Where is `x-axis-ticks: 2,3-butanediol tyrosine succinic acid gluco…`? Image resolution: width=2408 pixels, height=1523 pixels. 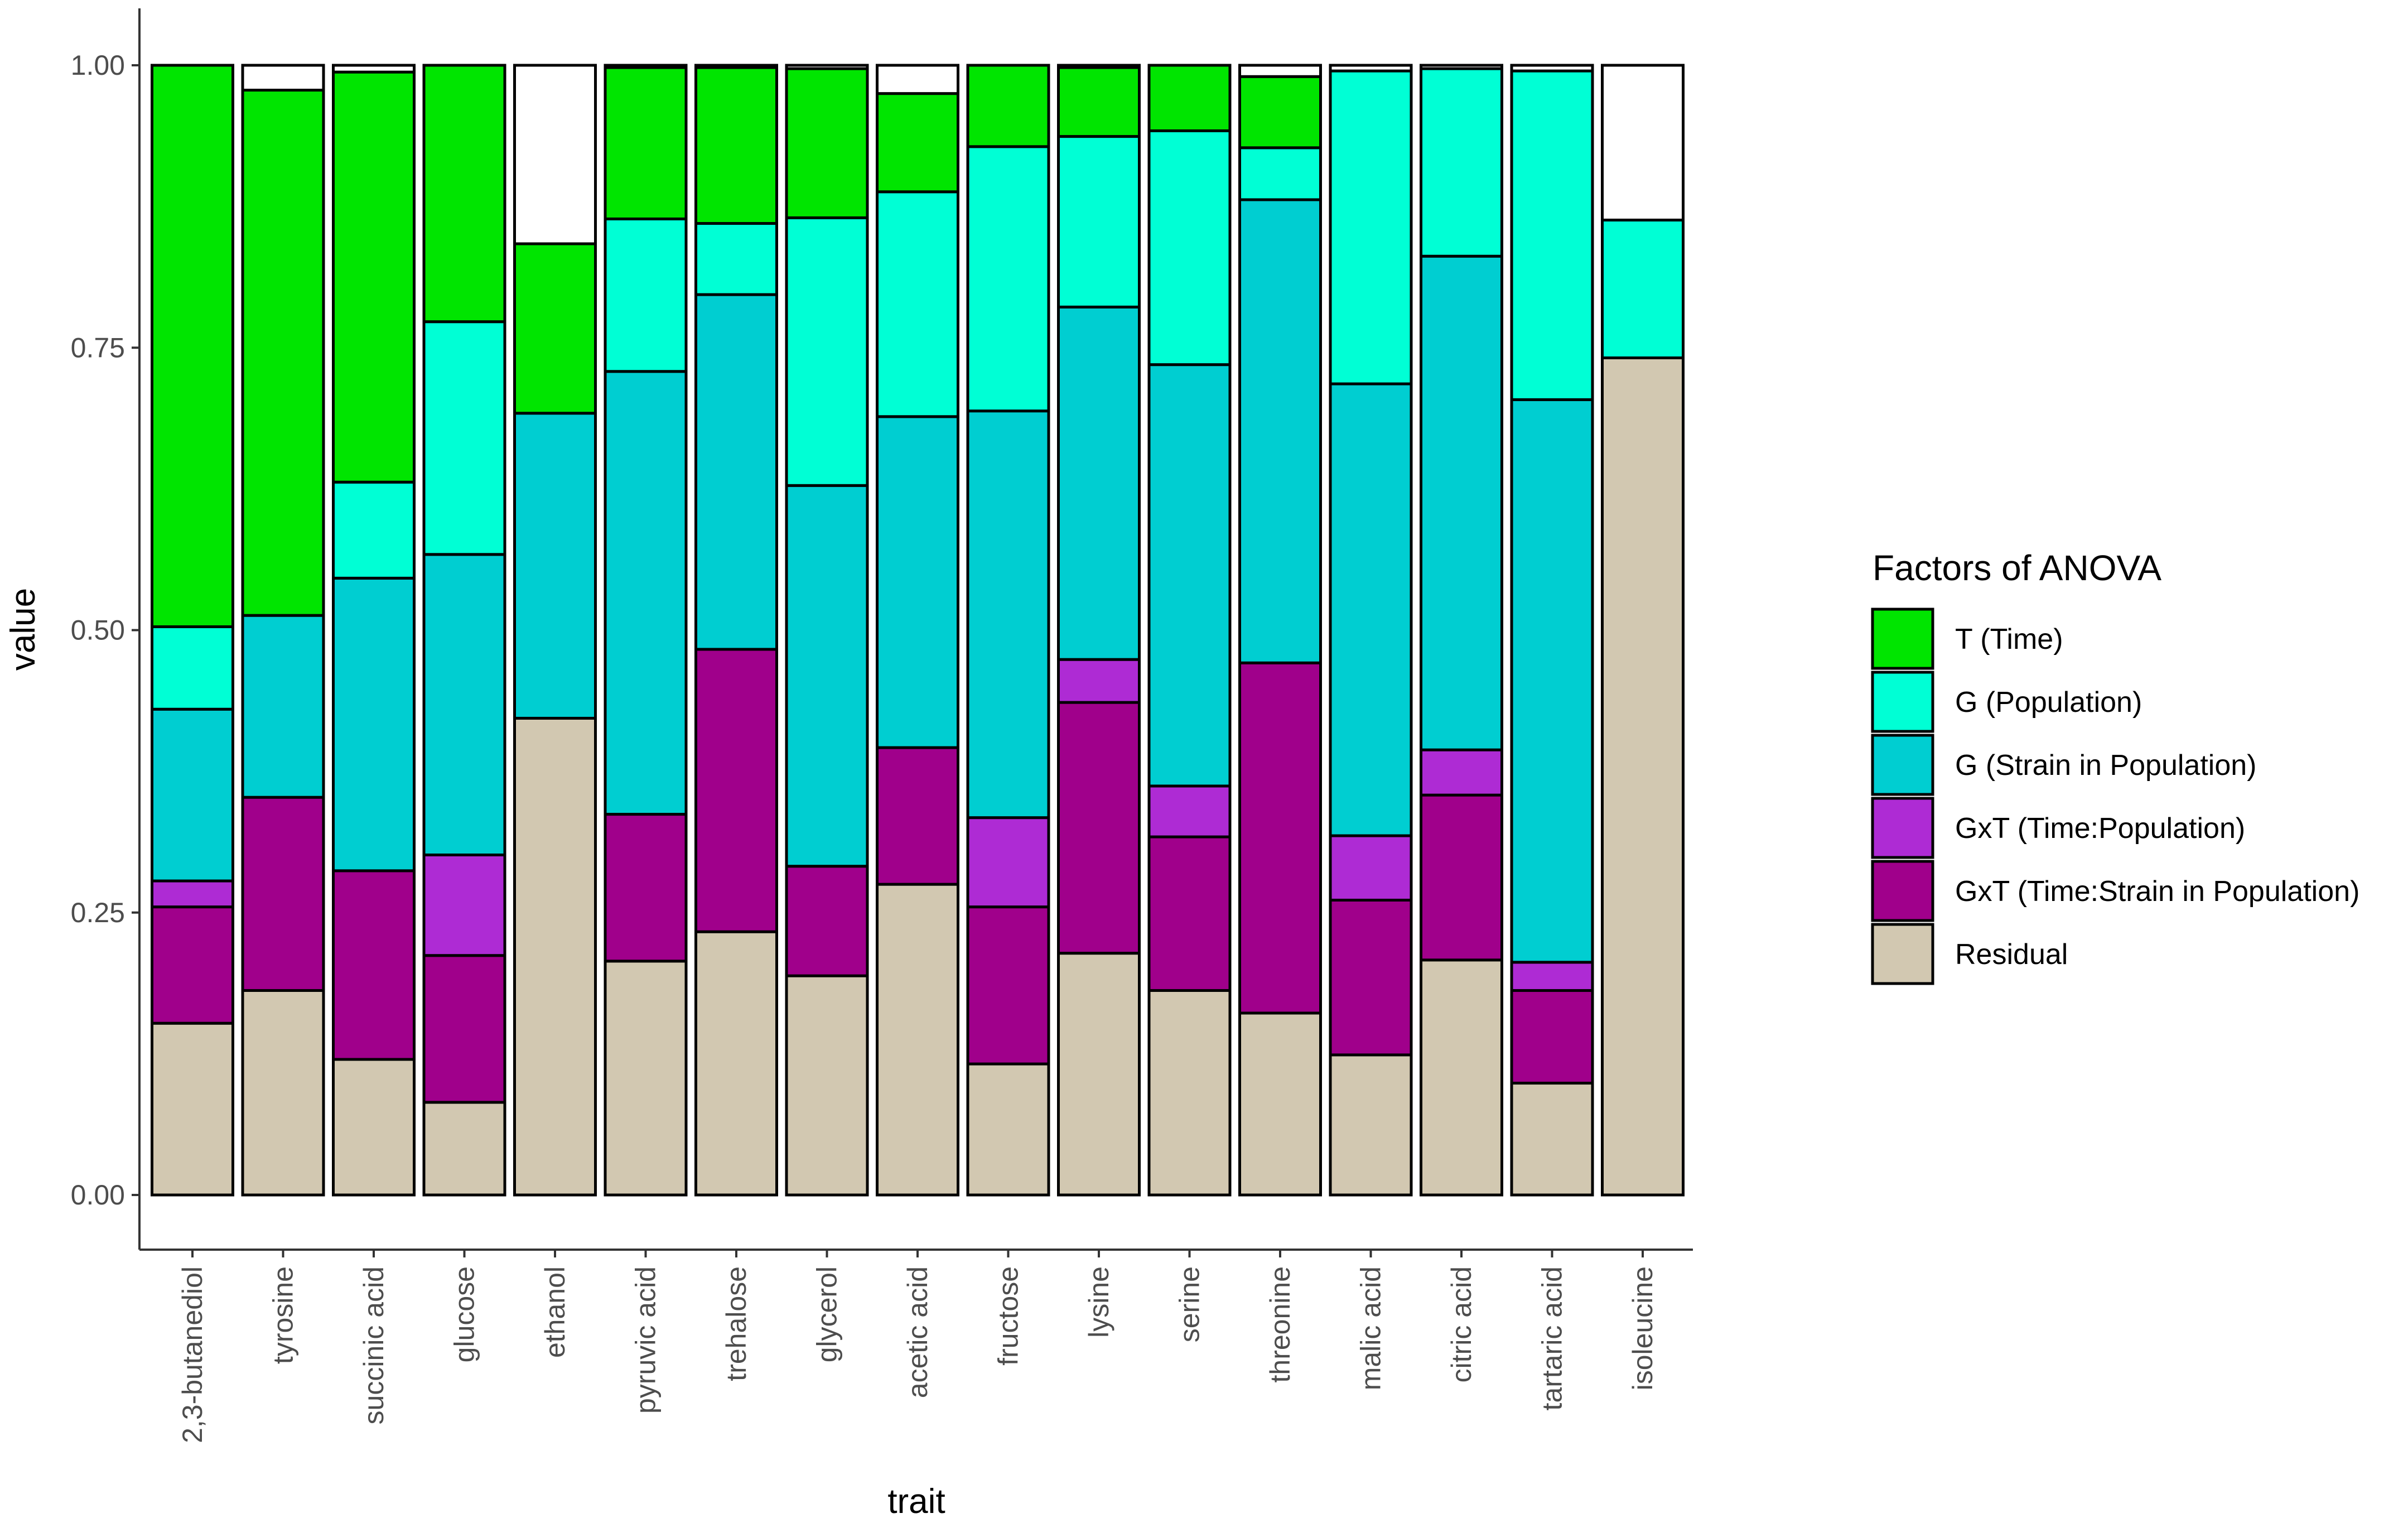
x-axis-ticks: 2,3-butanediol tyrosine succinic acid gluco… is located at coordinates (917, 1346).